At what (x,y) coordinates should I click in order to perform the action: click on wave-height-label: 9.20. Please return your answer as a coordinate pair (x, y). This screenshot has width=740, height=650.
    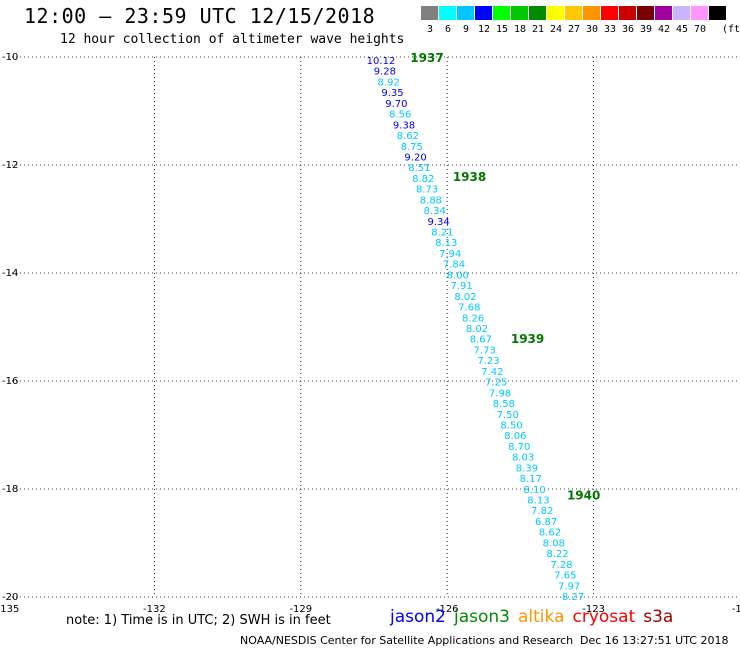
    Looking at the image, I should click on (415, 157).